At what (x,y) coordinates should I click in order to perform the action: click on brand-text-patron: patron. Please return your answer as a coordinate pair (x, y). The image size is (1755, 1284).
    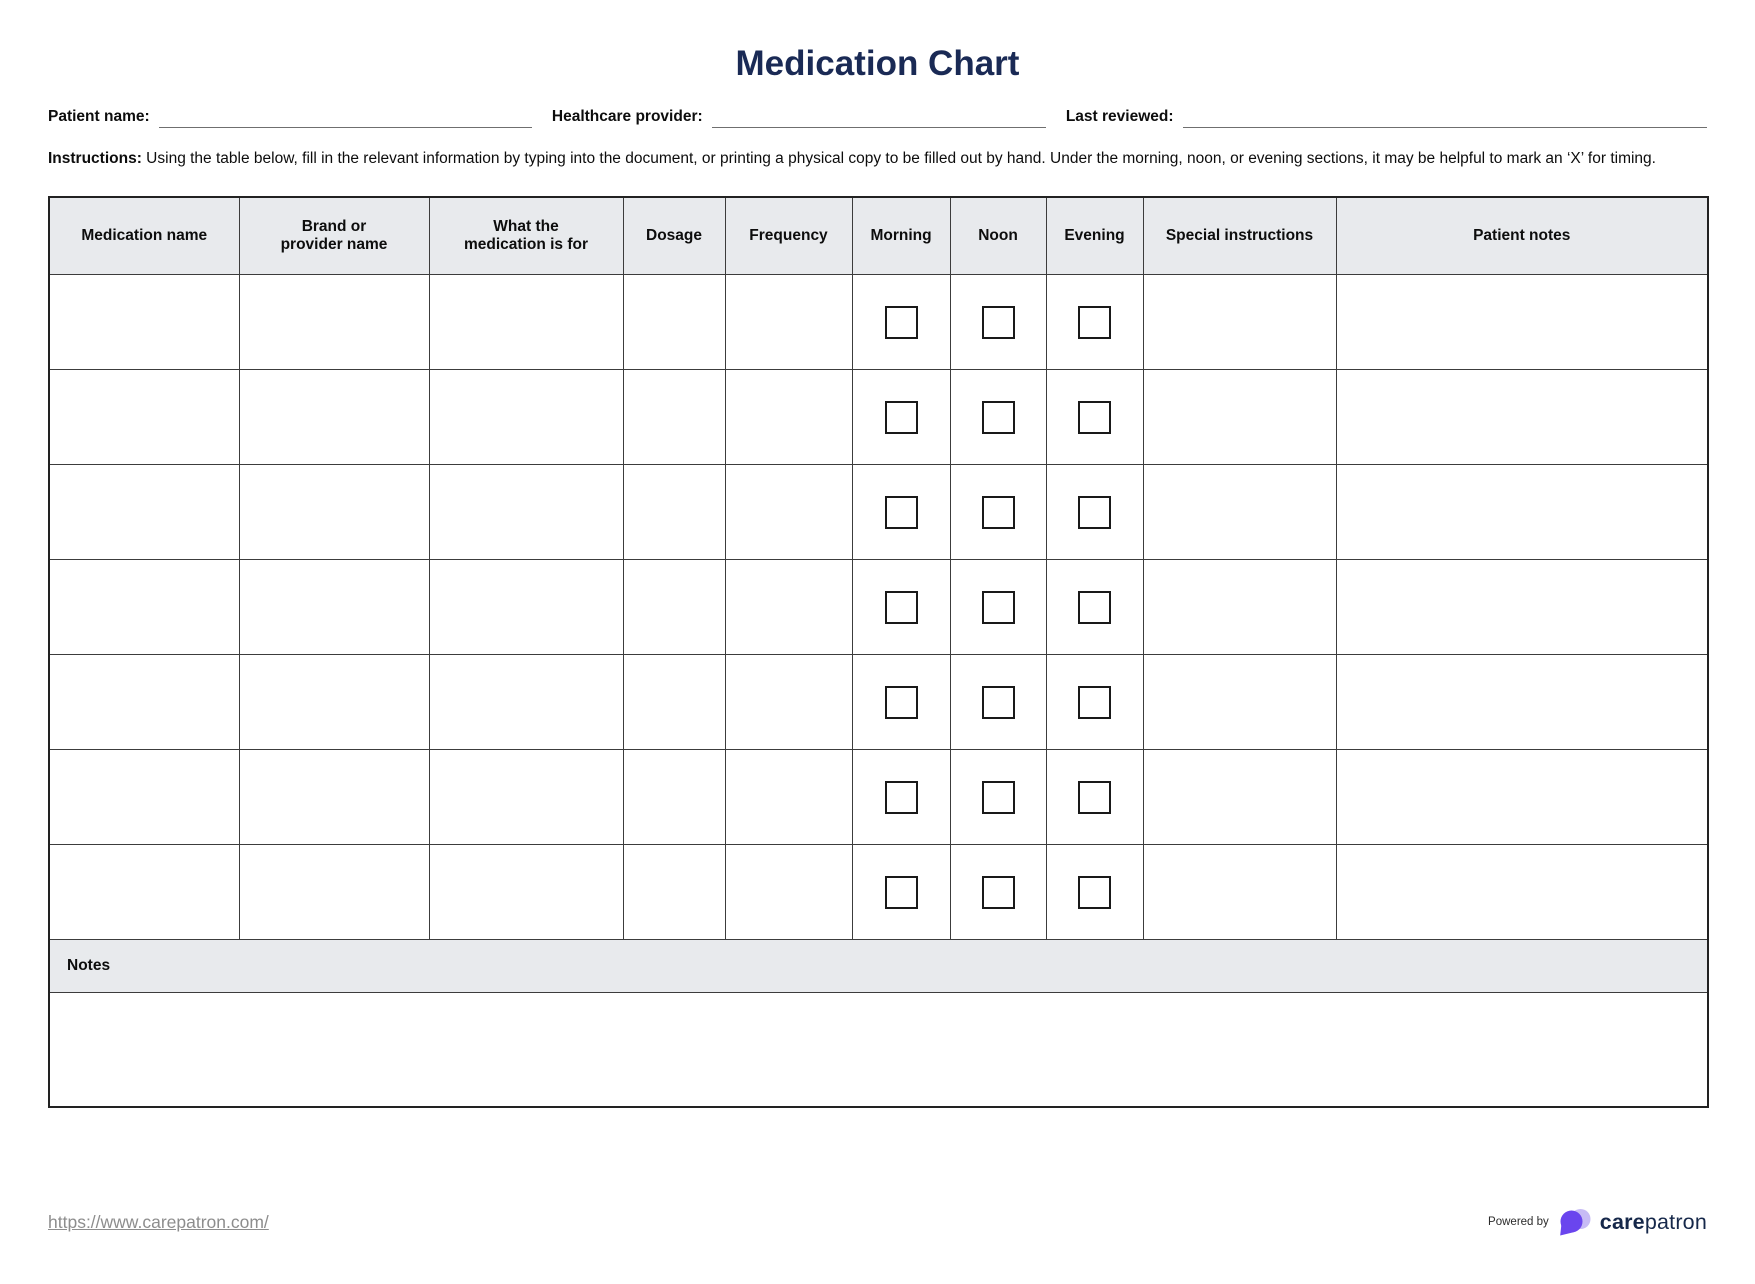
    Looking at the image, I should click on (1675, 1221).